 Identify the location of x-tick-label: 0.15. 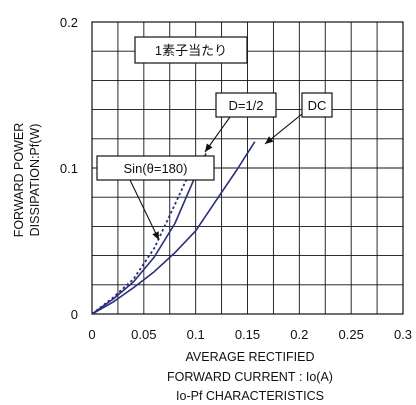
(247, 334).